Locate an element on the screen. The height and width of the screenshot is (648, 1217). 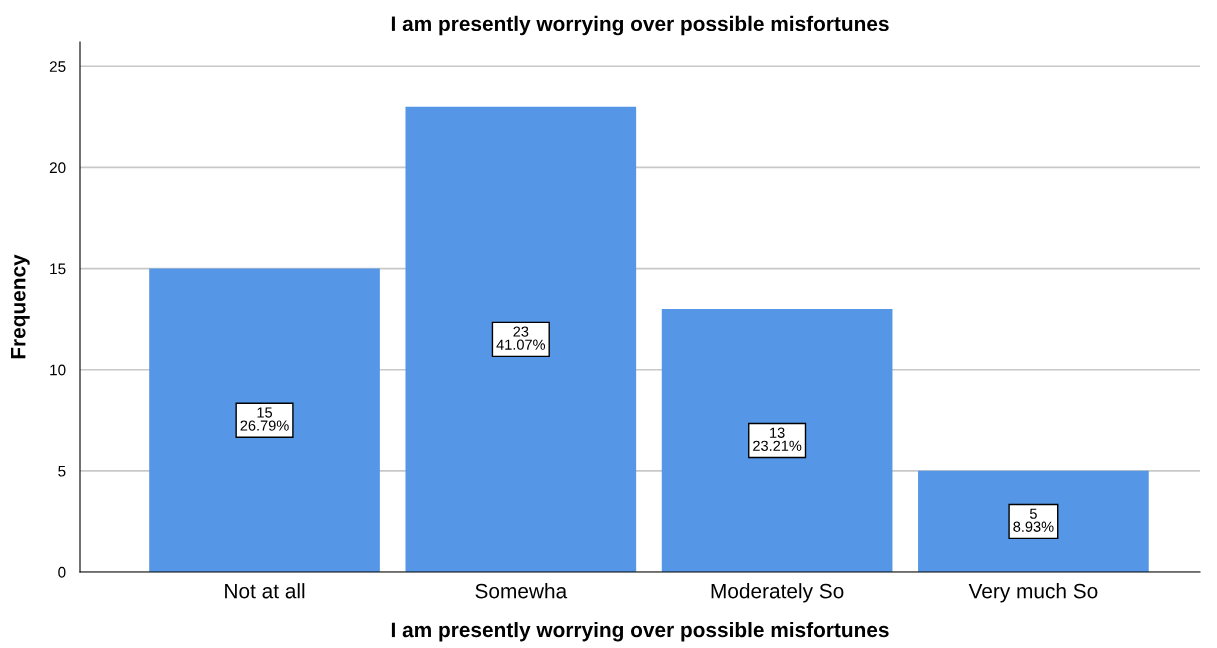
x-tick-label: Very much So is located at coordinates (1033, 593).